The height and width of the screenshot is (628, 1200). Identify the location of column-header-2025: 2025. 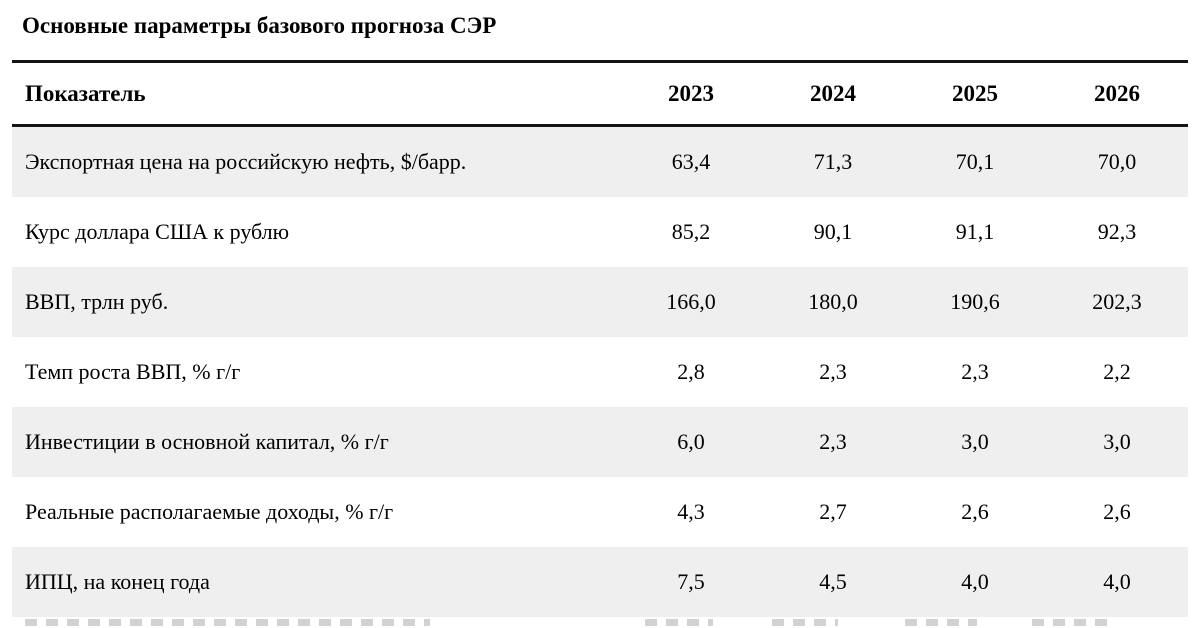
(975, 93).